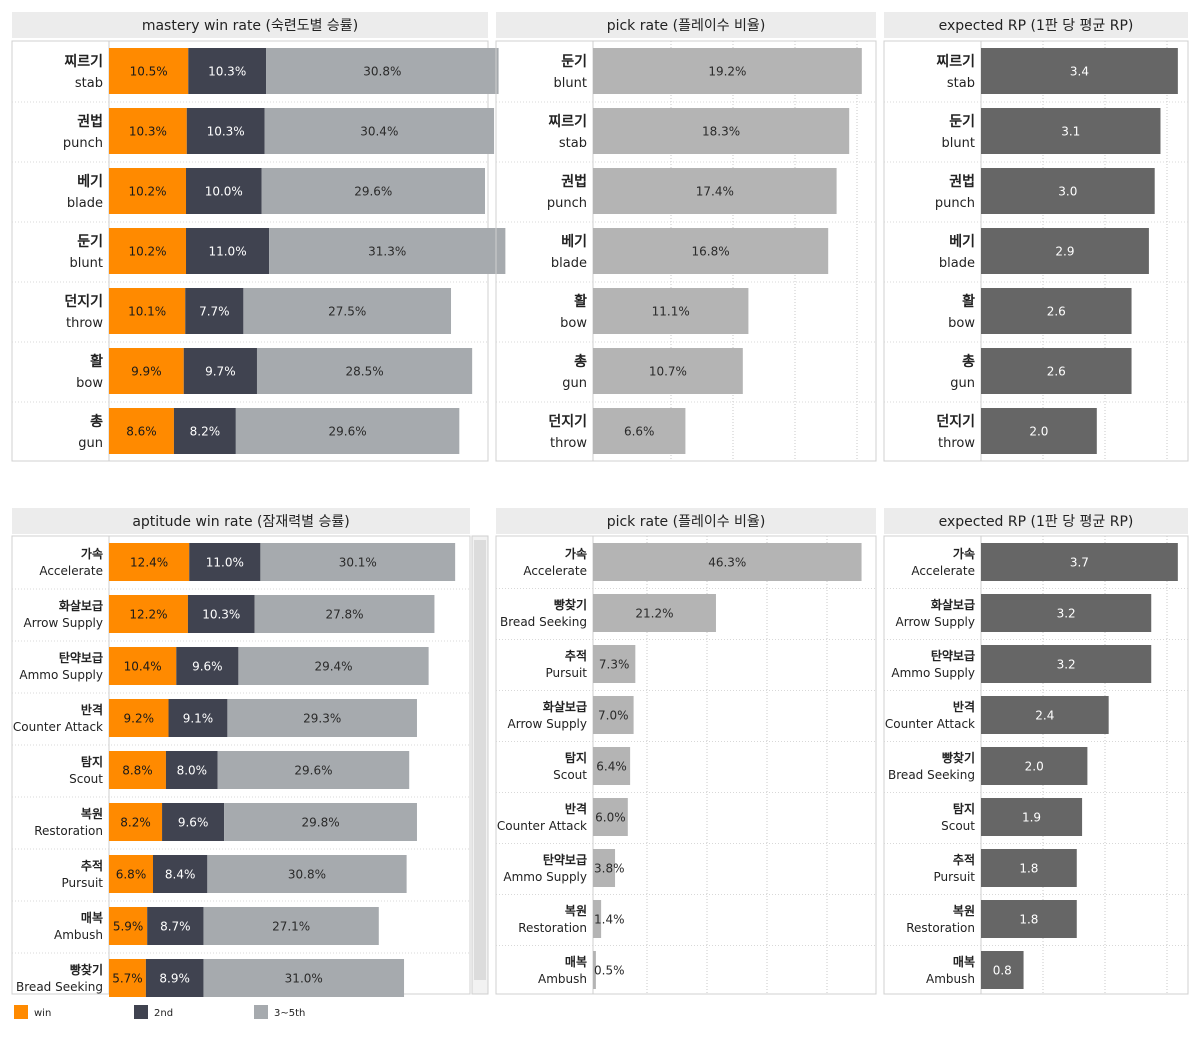 The height and width of the screenshot is (1040, 1200). I want to click on data-label: 8.6%, so click(141, 432).